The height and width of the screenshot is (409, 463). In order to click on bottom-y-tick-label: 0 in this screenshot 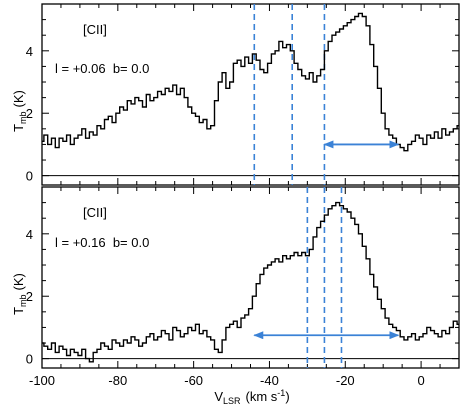, I will do `click(29, 359)`.